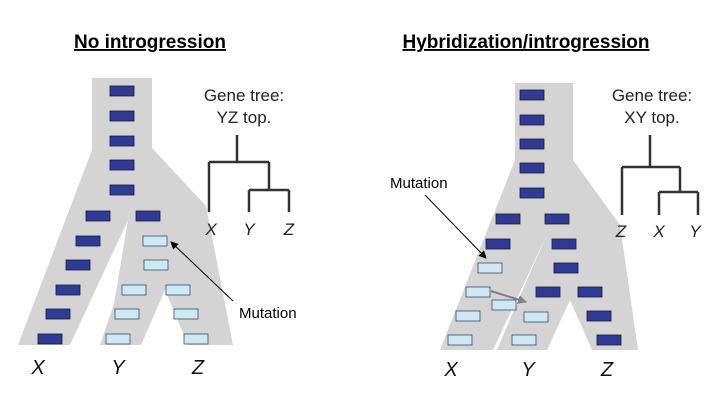  I want to click on right-ancestral-segments, so click(553, 217).